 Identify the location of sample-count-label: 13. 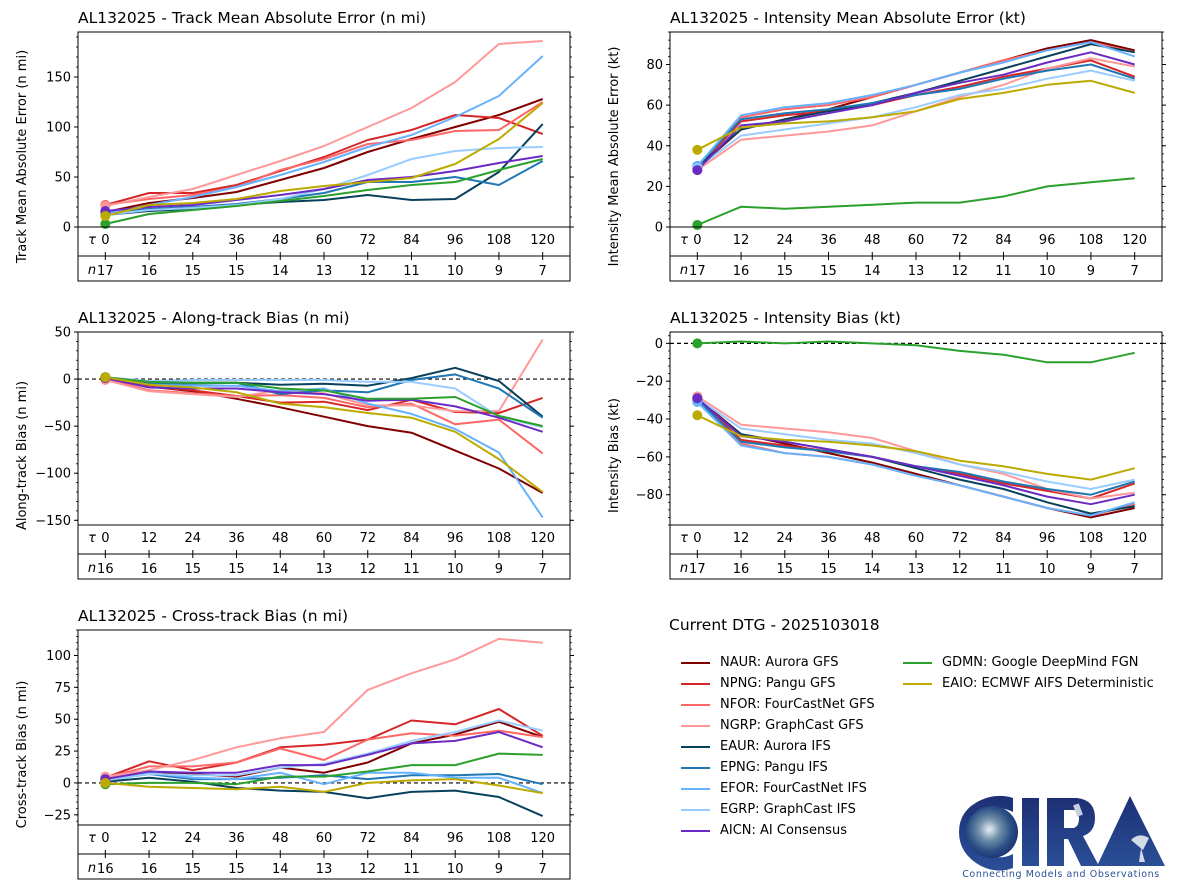
(324, 271).